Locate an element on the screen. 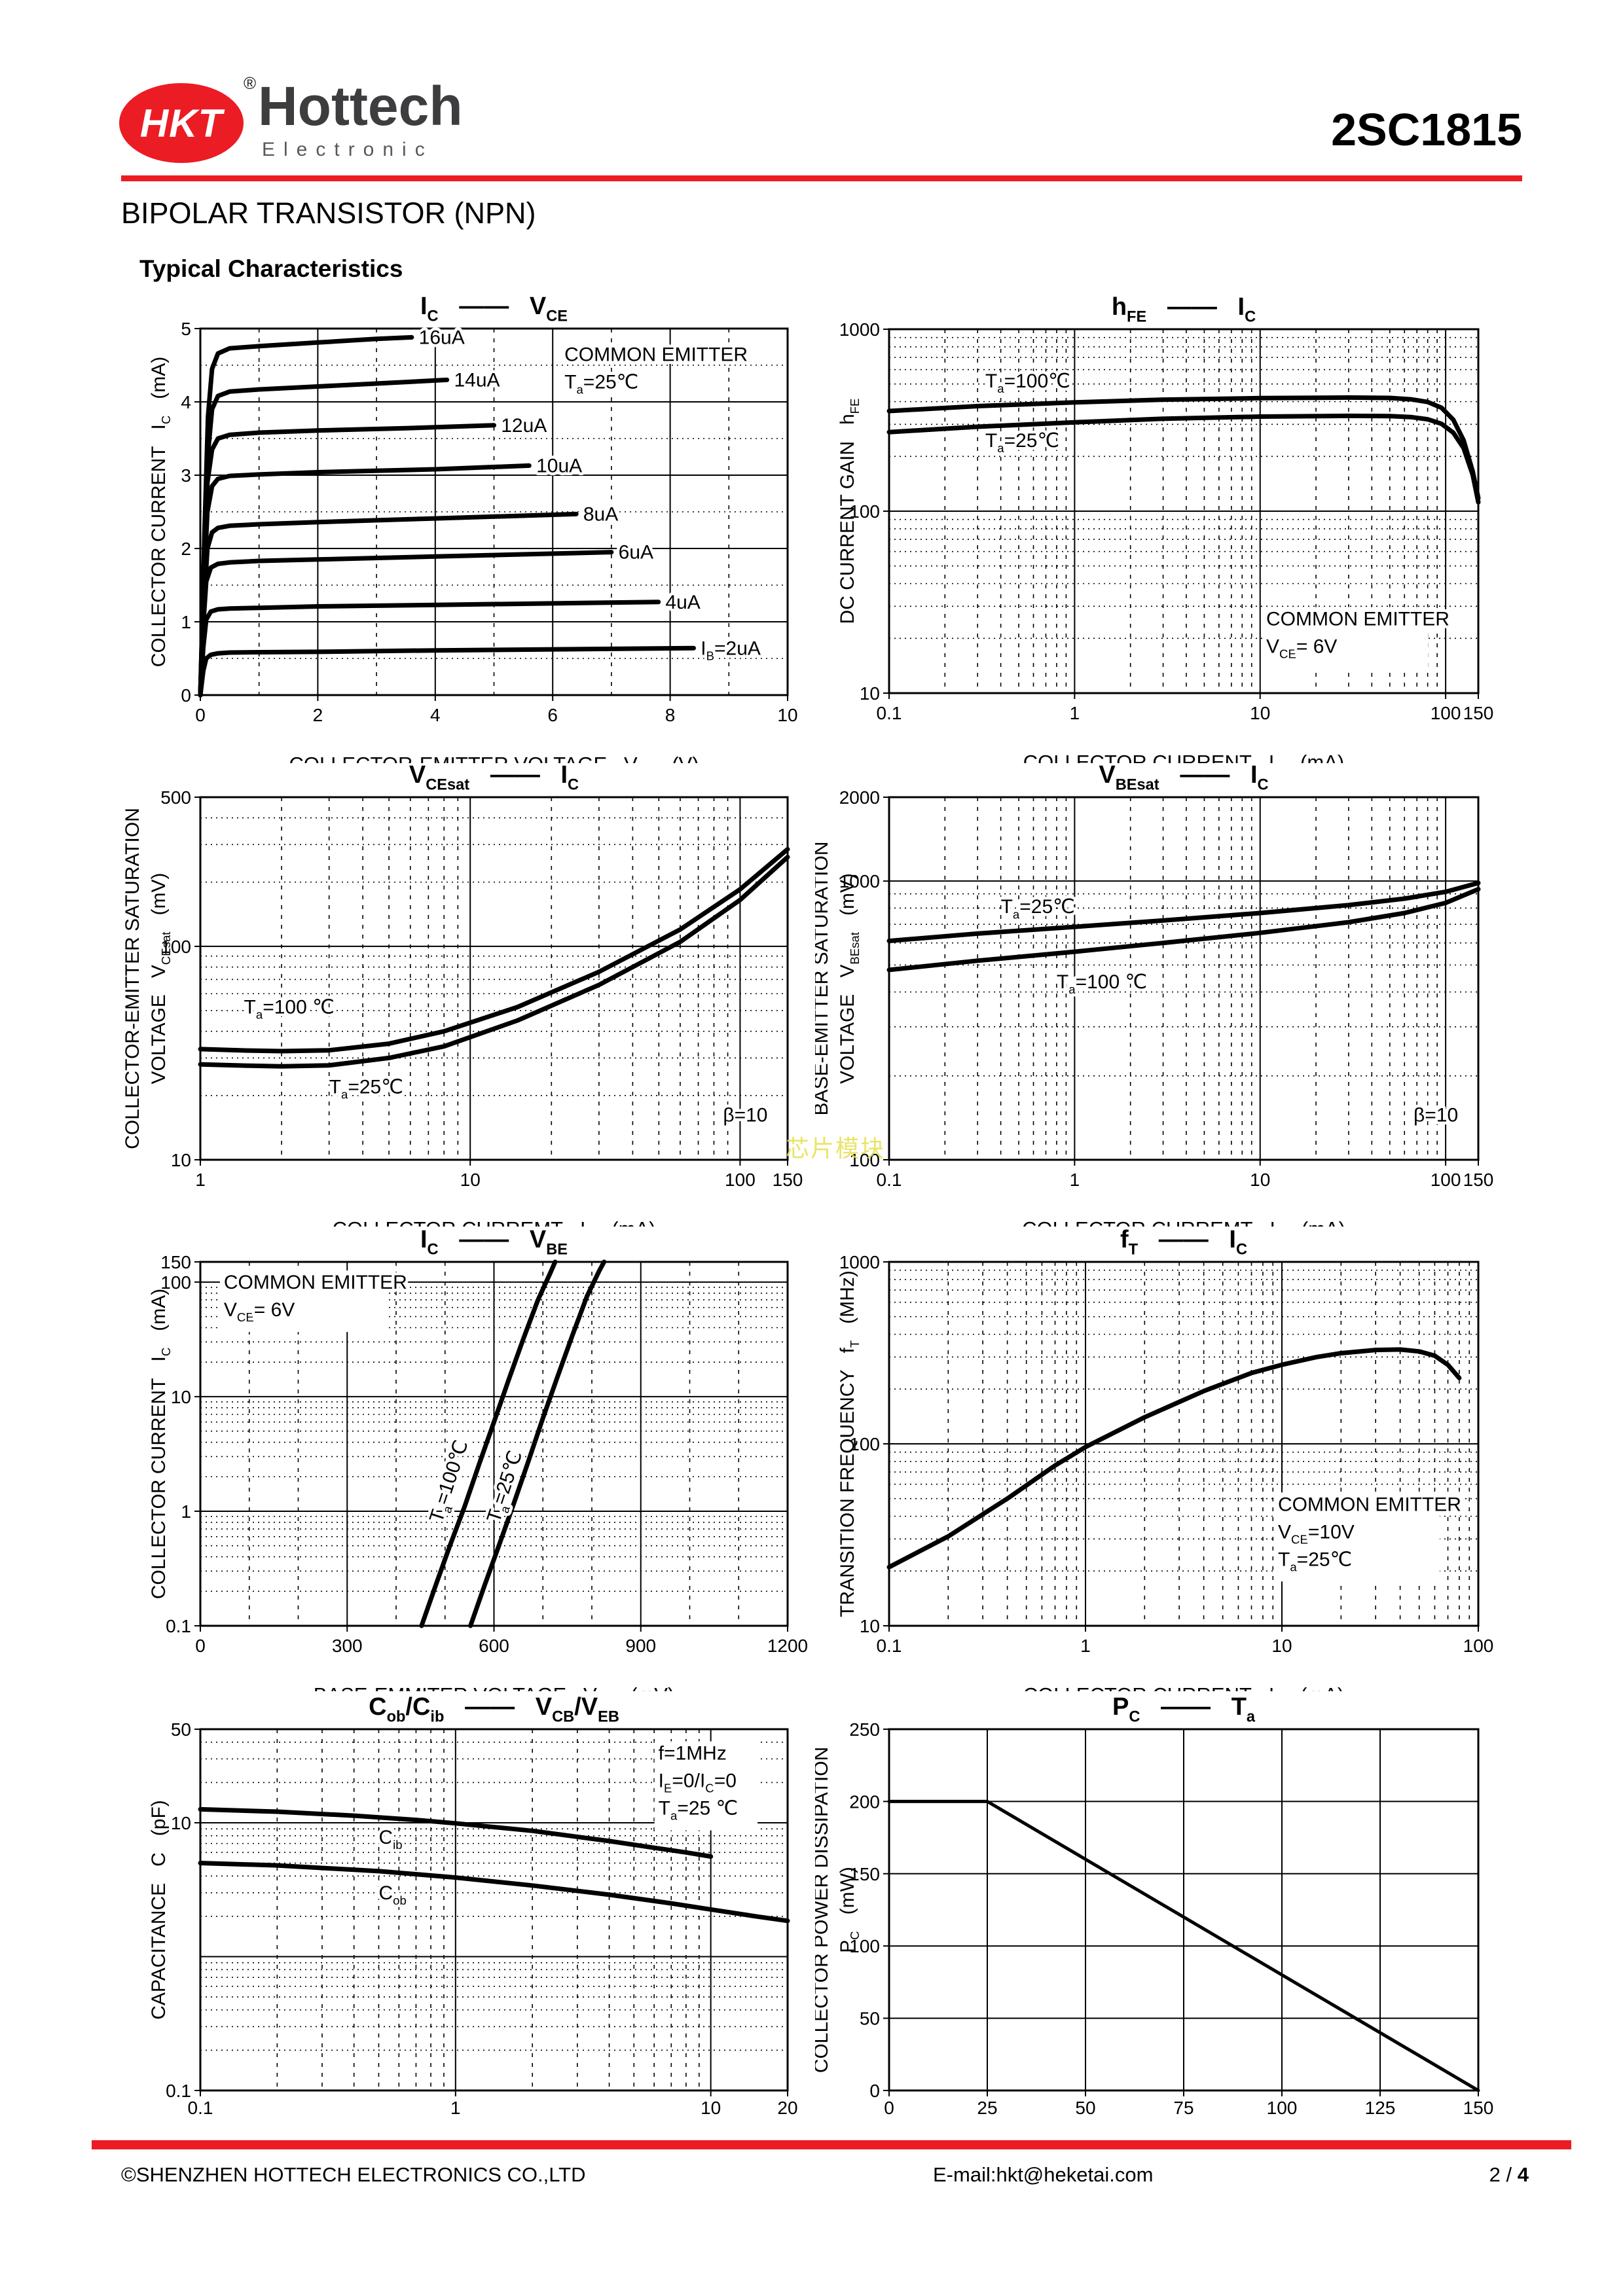 Image resolution: width=1623 pixels, height=2296 pixels. footer-company: ©SHENZHEN HOTTECH ELECTRONICS CO.,LTD is located at coordinates (353, 2174).